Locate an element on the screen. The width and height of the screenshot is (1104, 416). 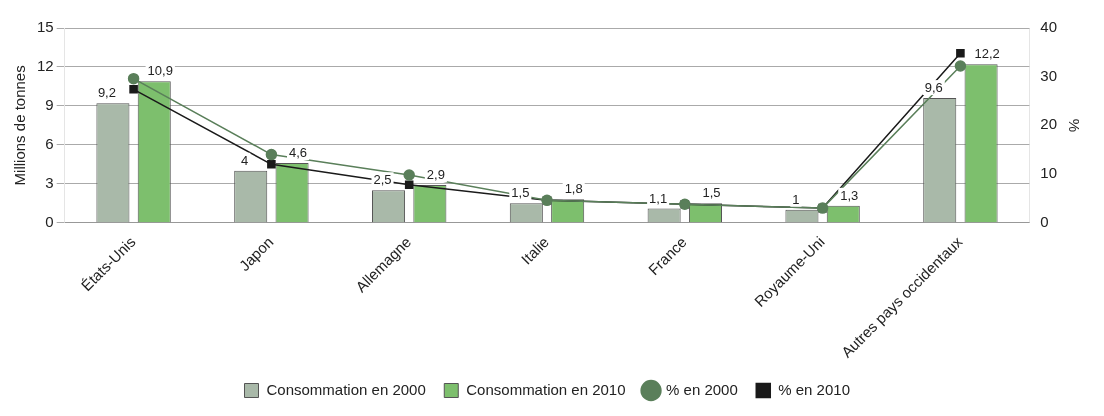
data-label: 1 is located at coordinates (796, 199).